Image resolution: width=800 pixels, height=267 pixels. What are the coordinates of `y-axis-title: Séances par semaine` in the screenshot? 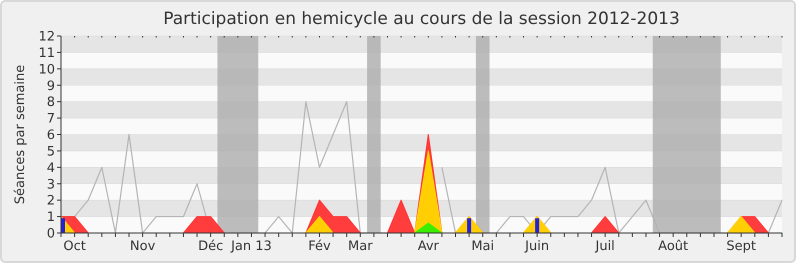 It's located at (20, 134).